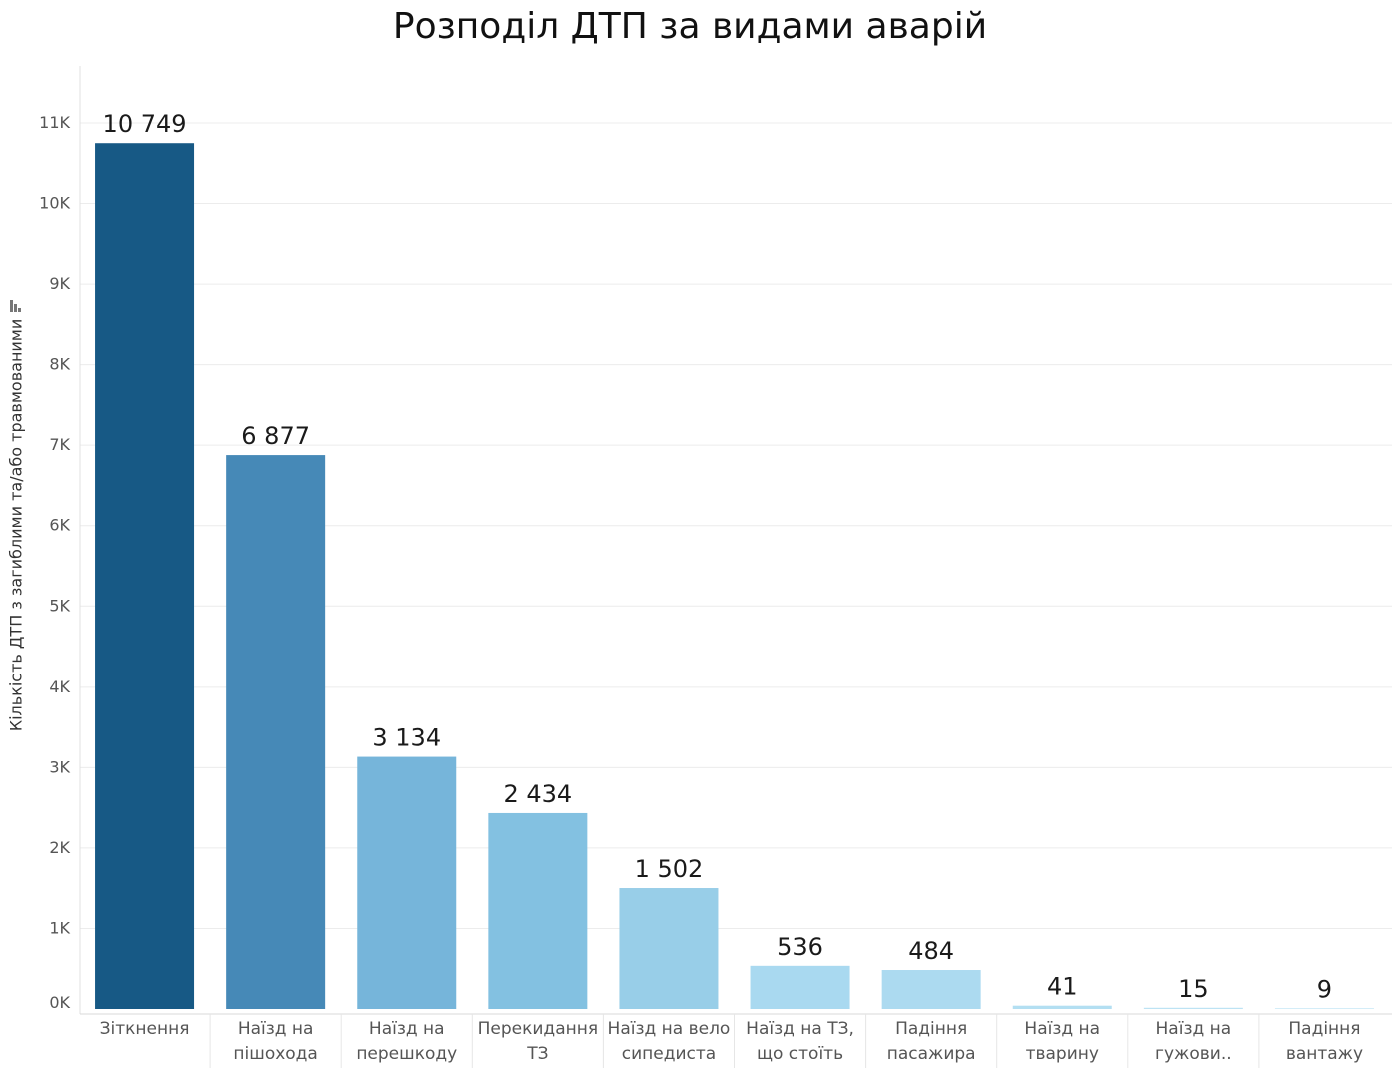 This screenshot has width=1400, height=1080. Describe the element at coordinates (1193, 989) in the screenshot. I see `data-label: 15` at that location.